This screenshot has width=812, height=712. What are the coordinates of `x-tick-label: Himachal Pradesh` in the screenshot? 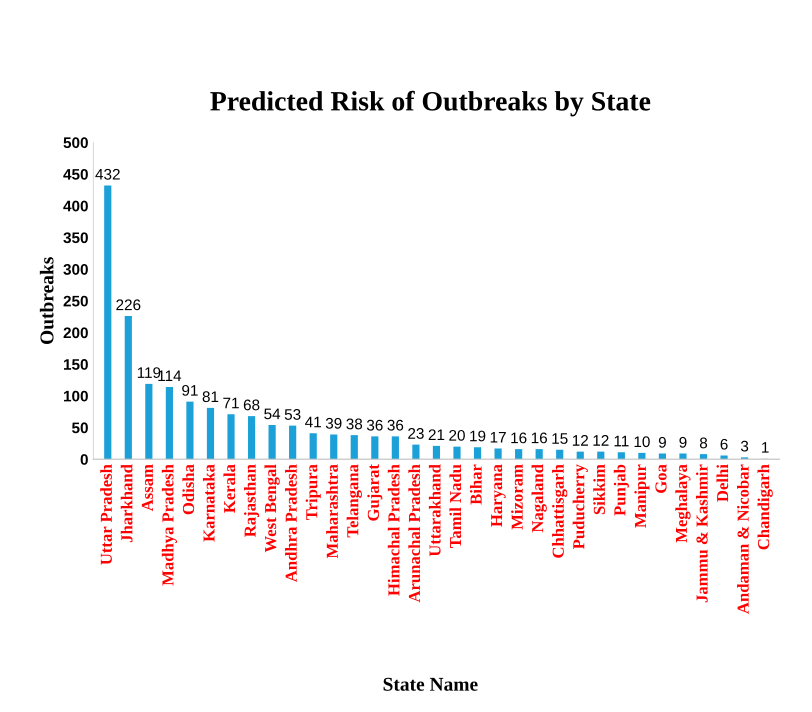 It's located at (394, 530).